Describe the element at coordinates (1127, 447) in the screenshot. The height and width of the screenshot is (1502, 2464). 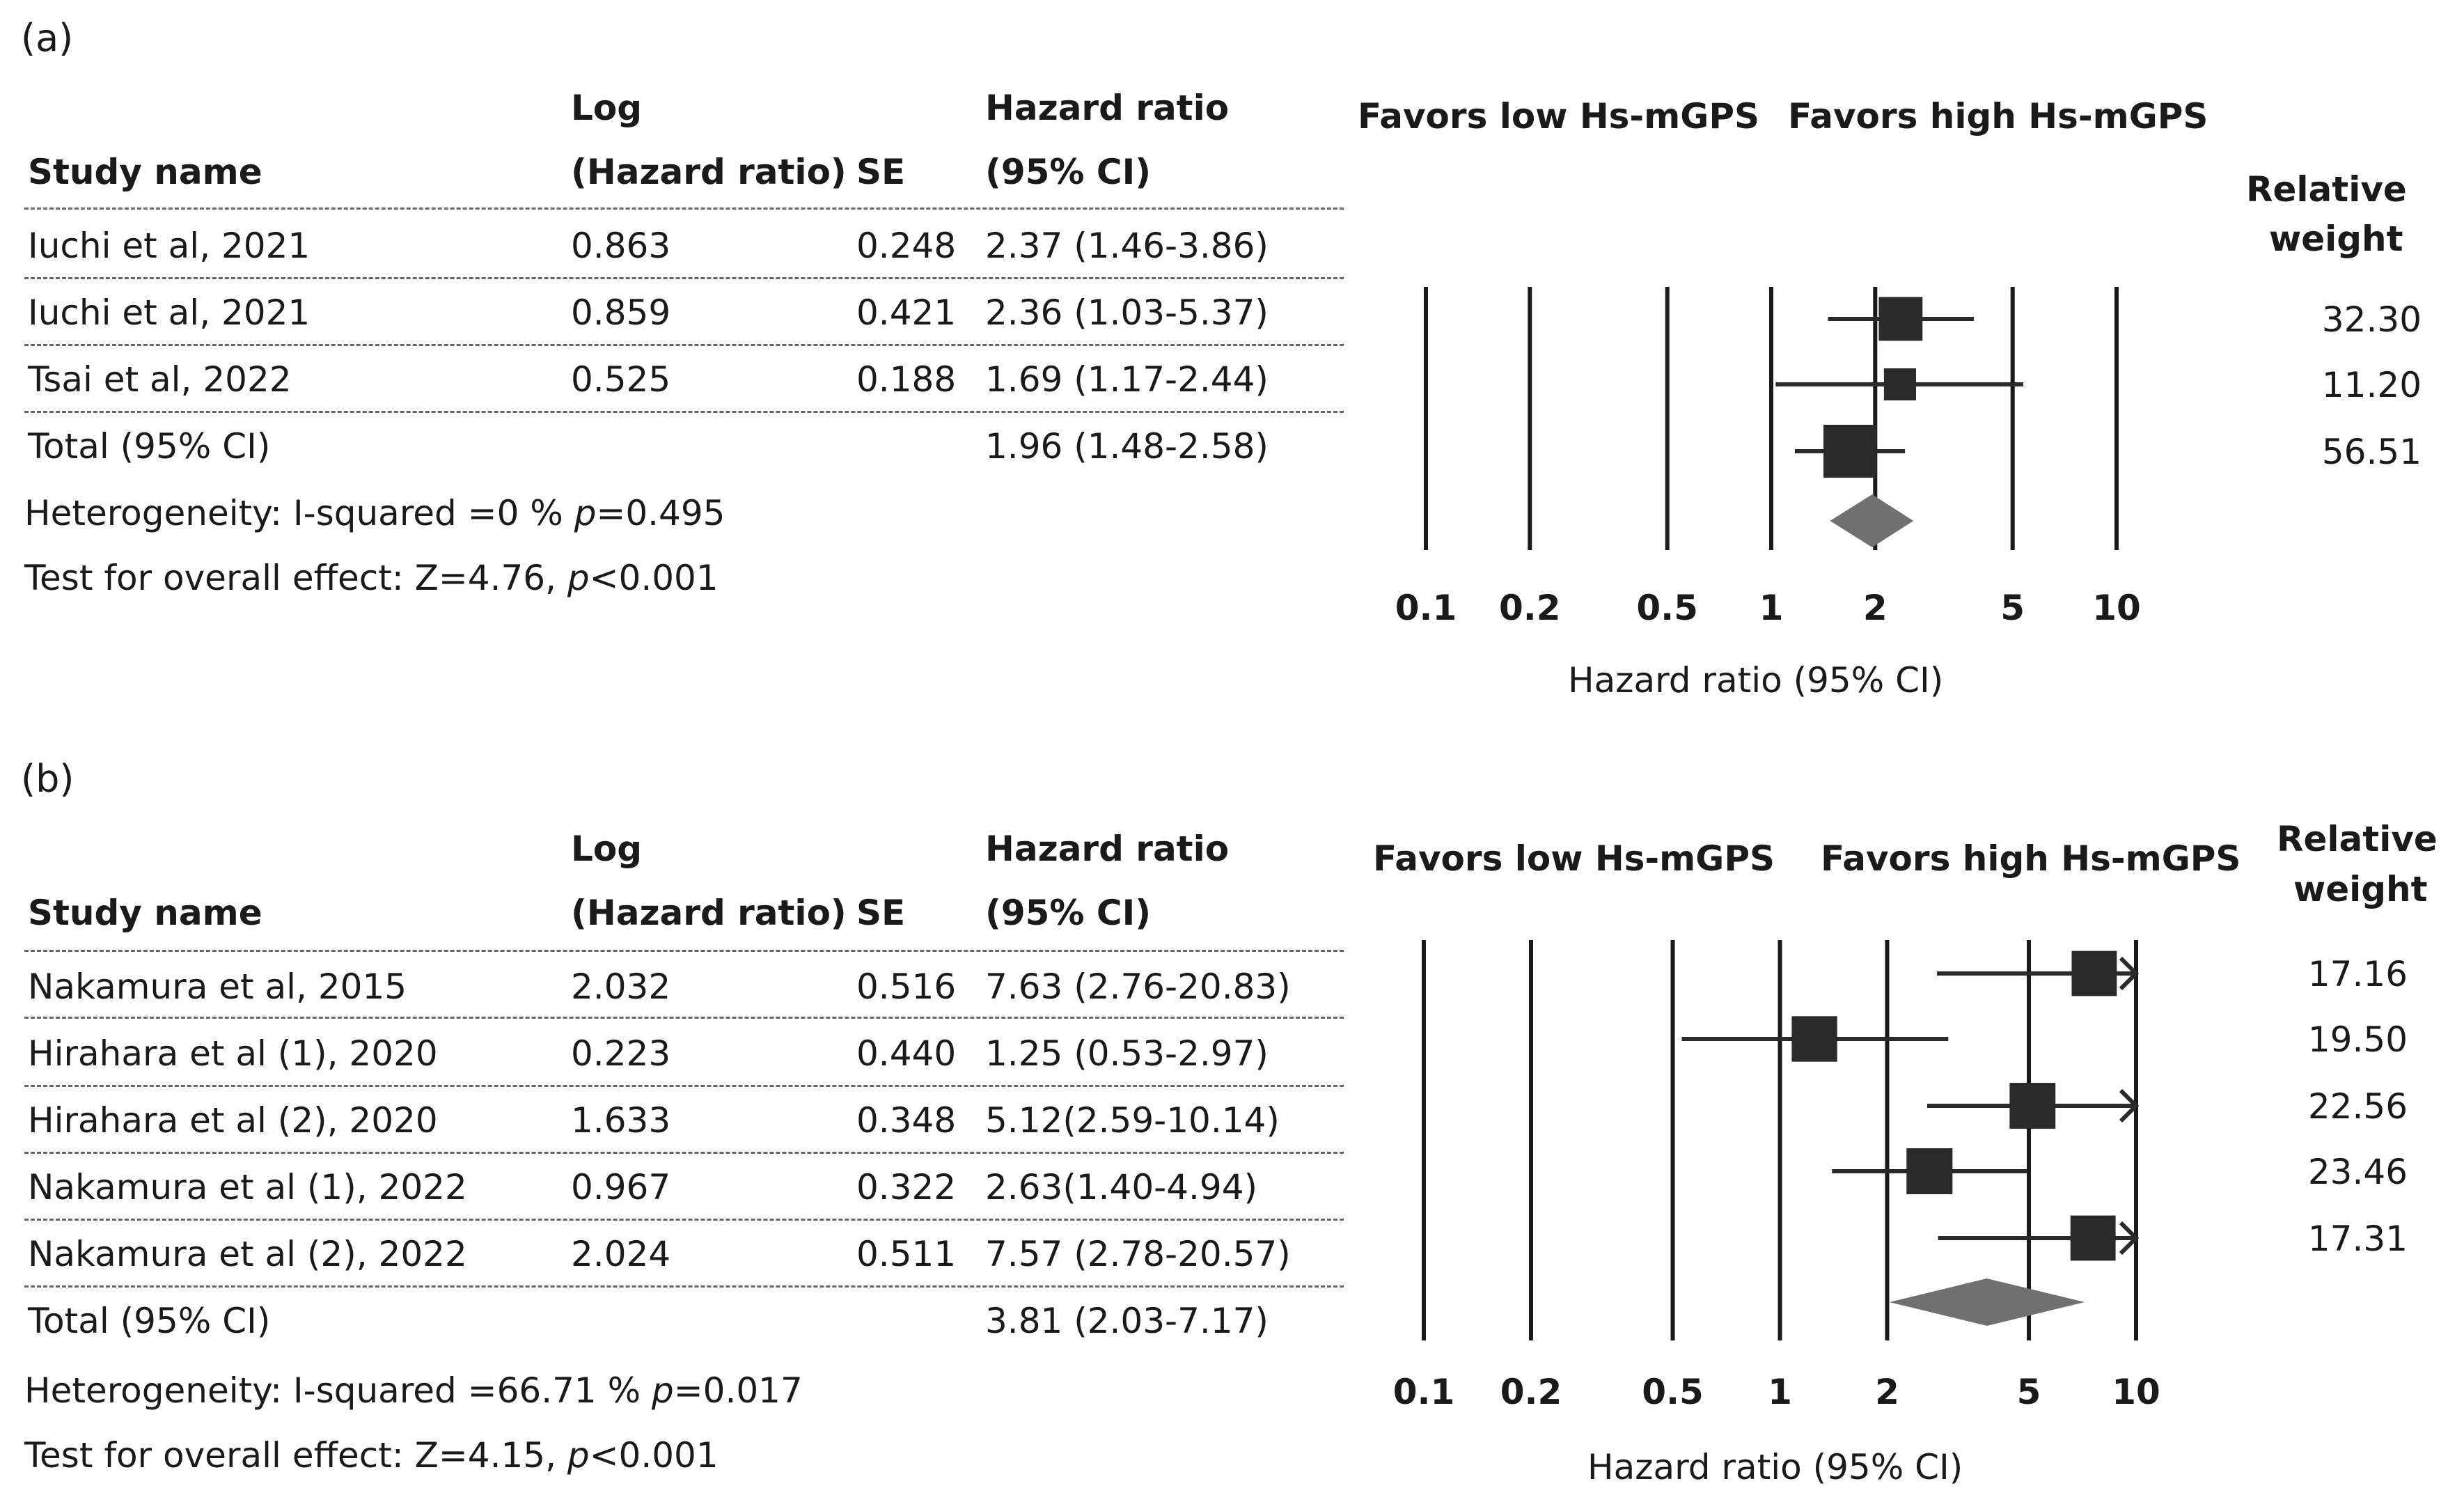
I see `panel-a-total-hr: 1.96 (1.48-2.58)` at that location.